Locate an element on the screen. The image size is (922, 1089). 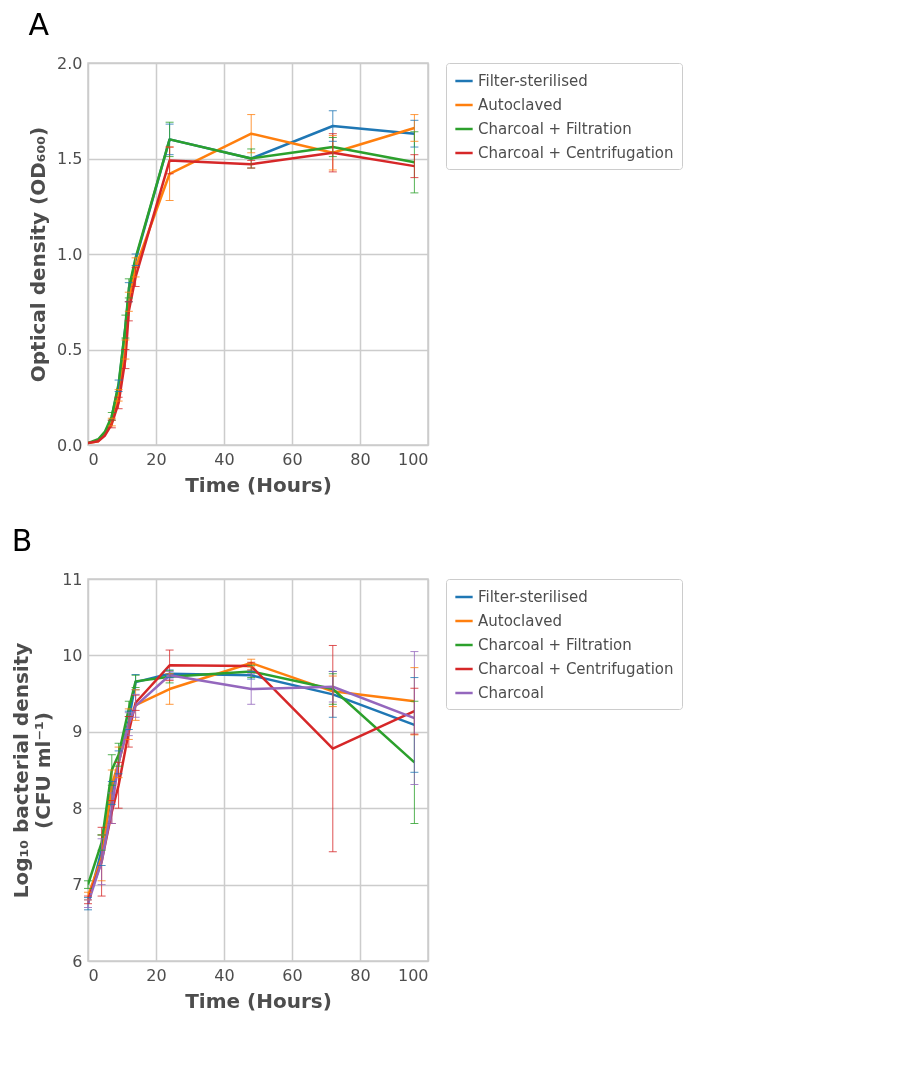
chart-title: A is located at coordinates (39, 24).